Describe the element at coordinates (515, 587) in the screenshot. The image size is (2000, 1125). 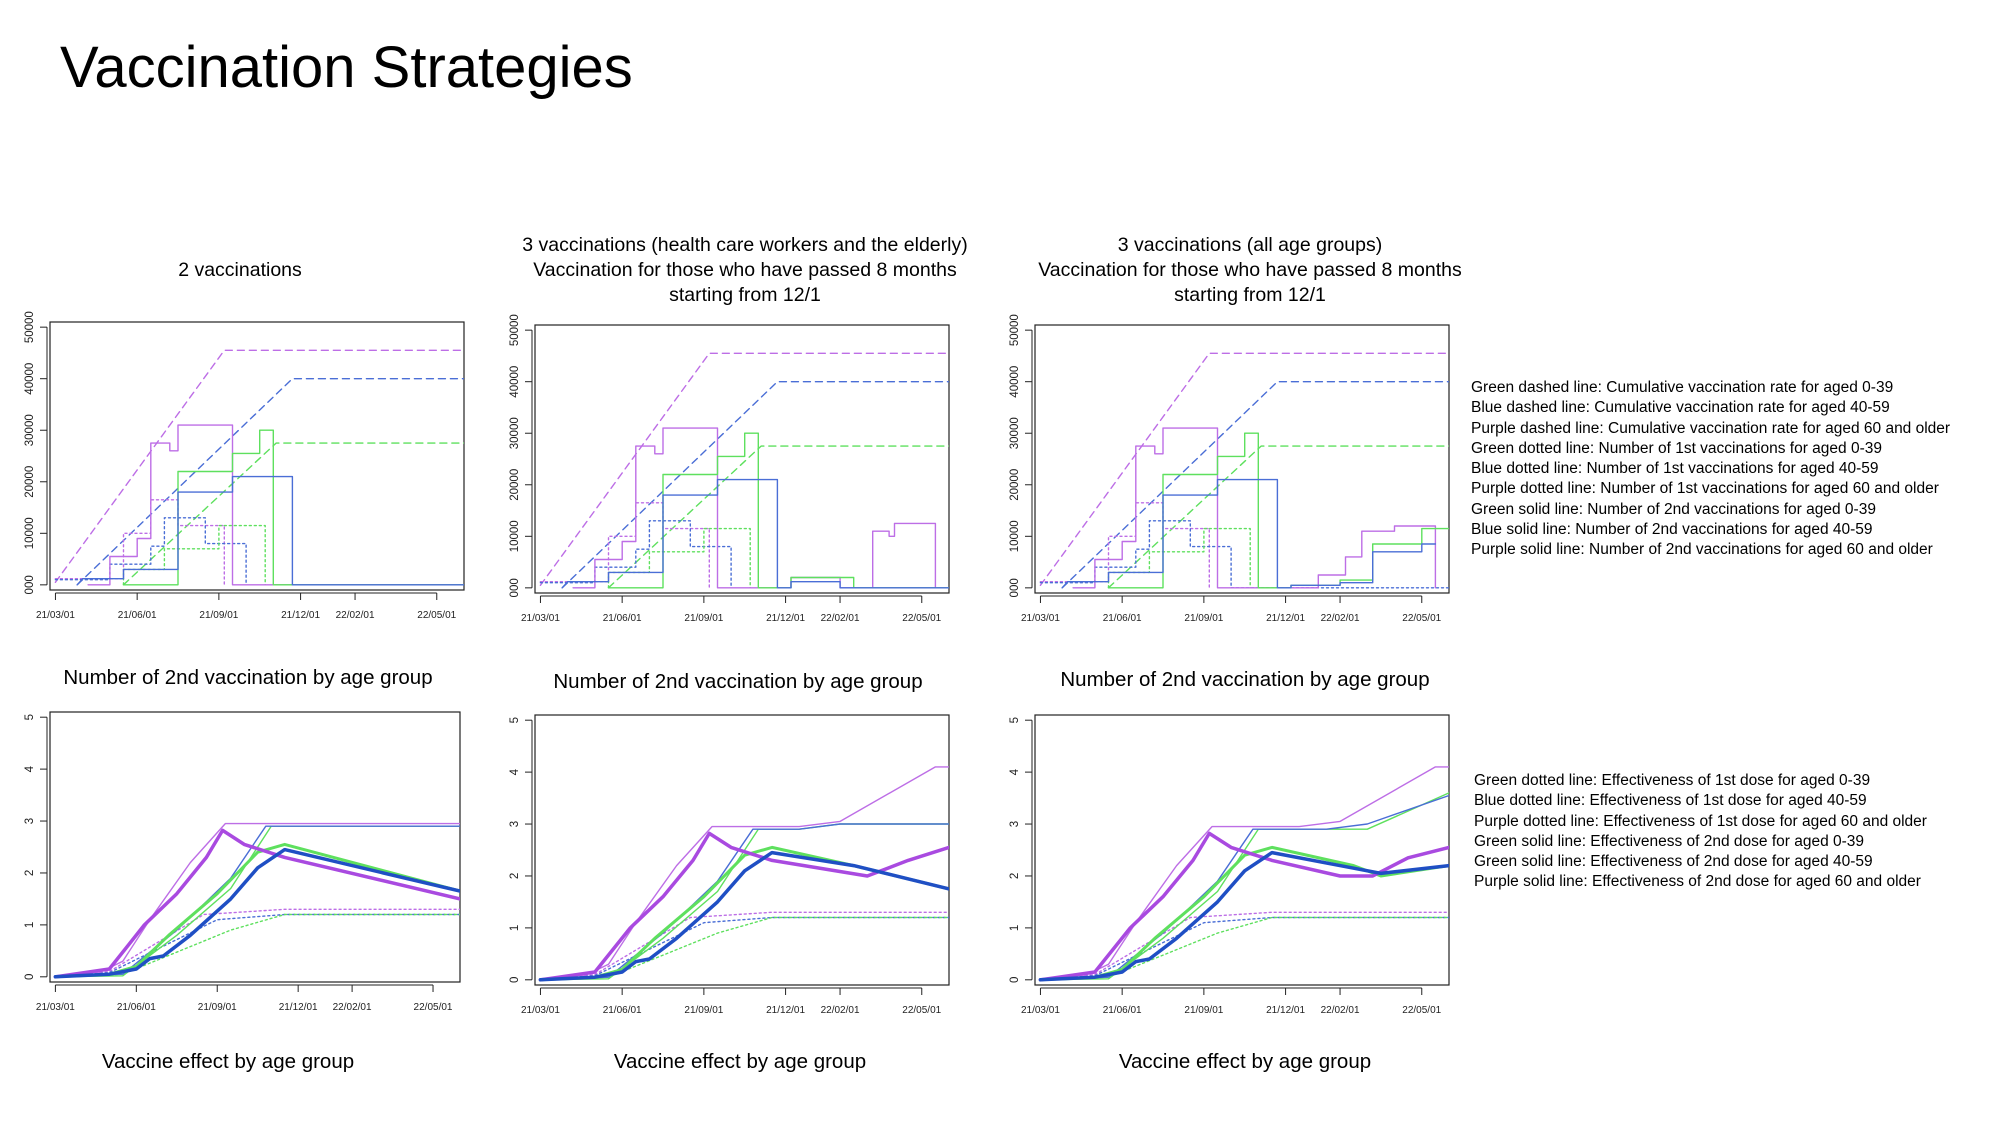
I see `y-tick-label: 000` at that location.